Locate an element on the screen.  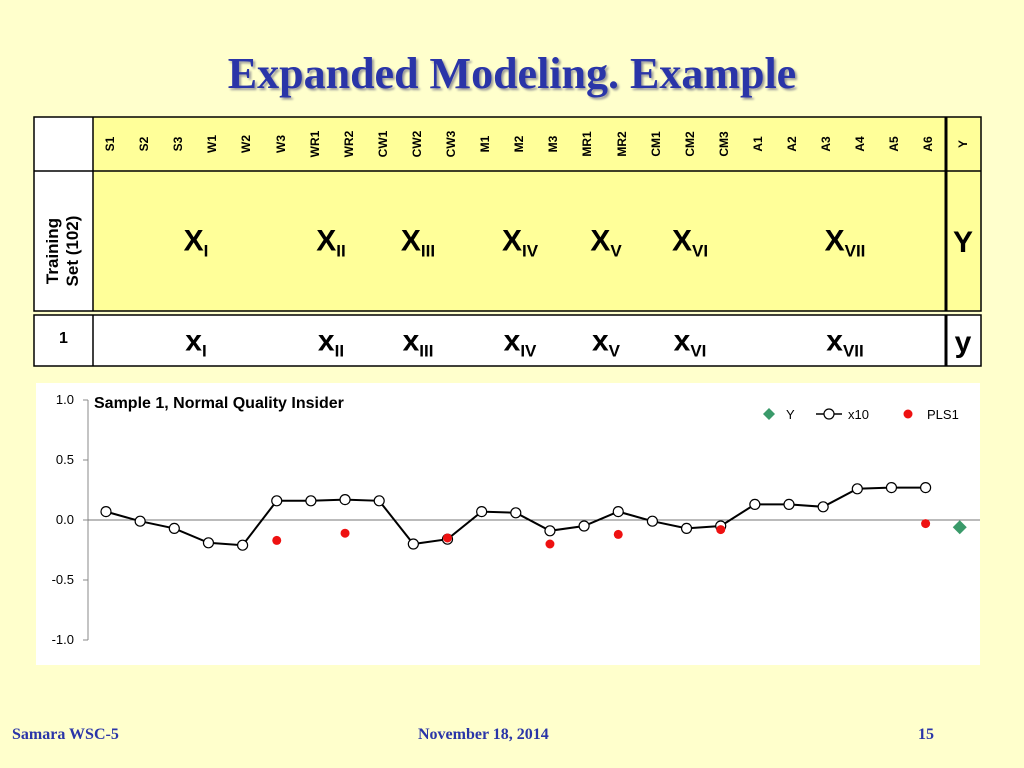
sample-block-subscript: IV is located at coordinates (528, 351).